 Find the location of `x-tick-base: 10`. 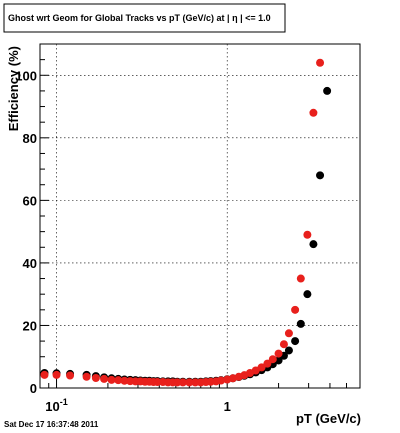

x-tick-base: 10 is located at coordinates (52, 406).